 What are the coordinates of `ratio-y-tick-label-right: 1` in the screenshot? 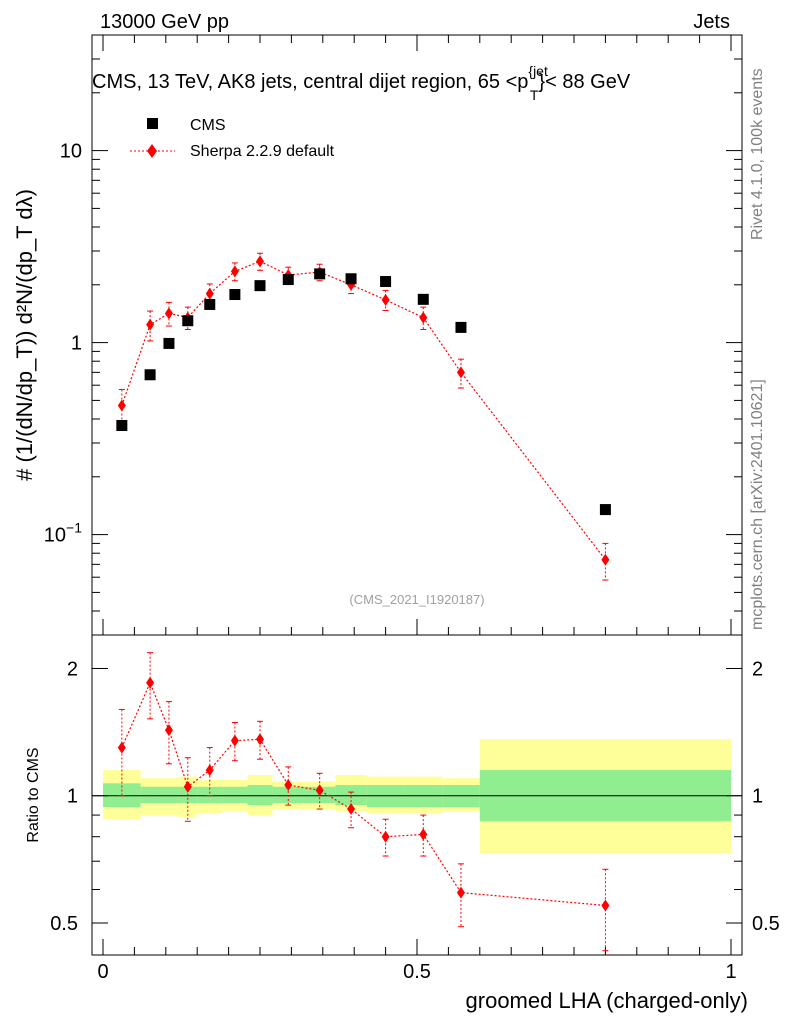 It's located at (757, 797).